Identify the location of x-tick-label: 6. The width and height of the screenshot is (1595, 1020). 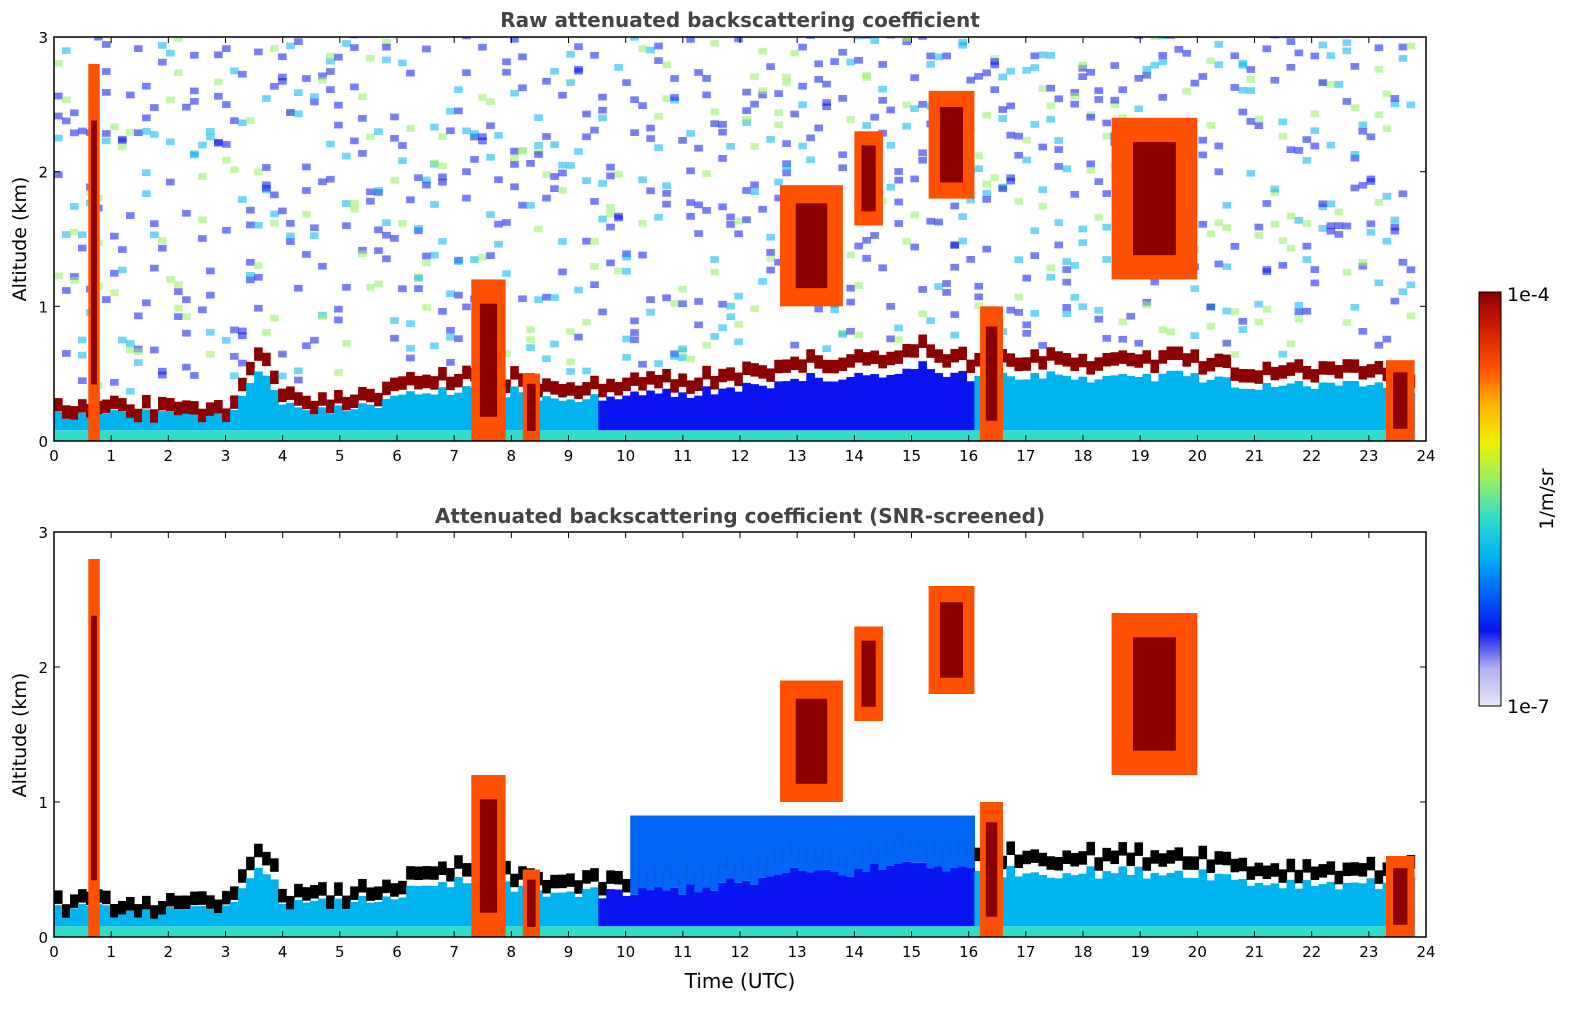
(397, 952).